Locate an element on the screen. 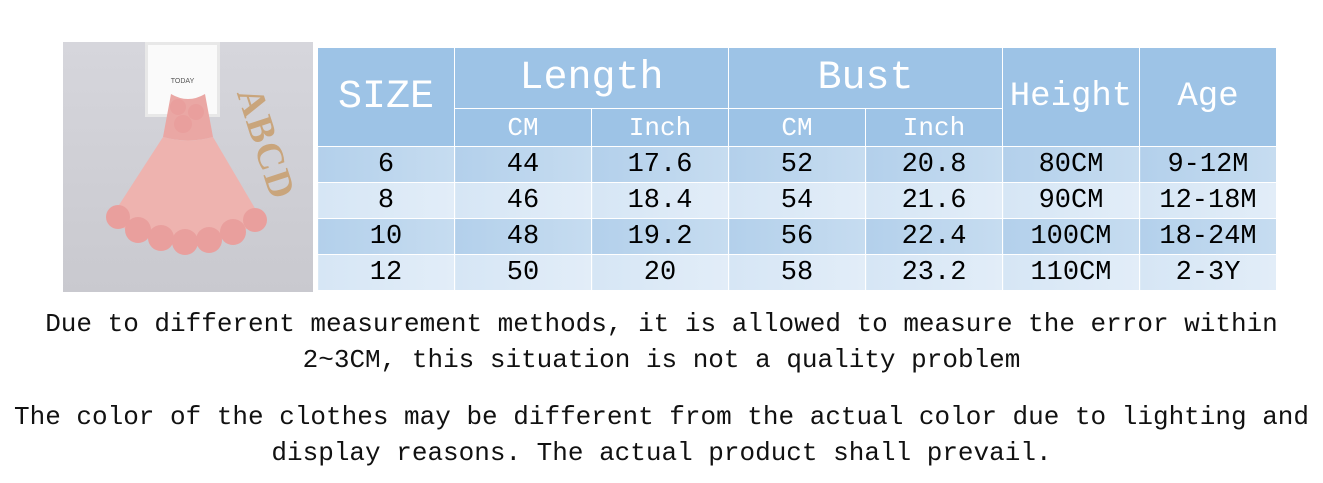 This screenshot has width=1323, height=483. cell-bust-cm: 58 is located at coordinates (797, 272).